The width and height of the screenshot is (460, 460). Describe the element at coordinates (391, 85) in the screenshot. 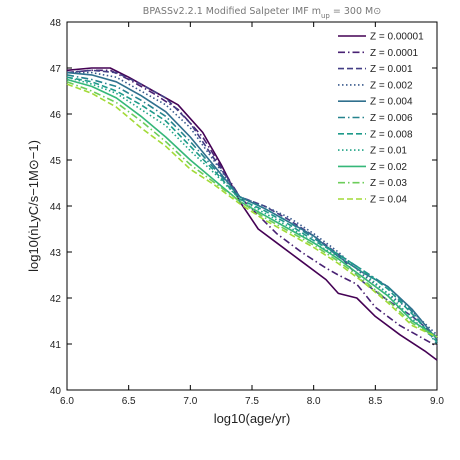

I see `legend-label: Z = 0.002` at that location.